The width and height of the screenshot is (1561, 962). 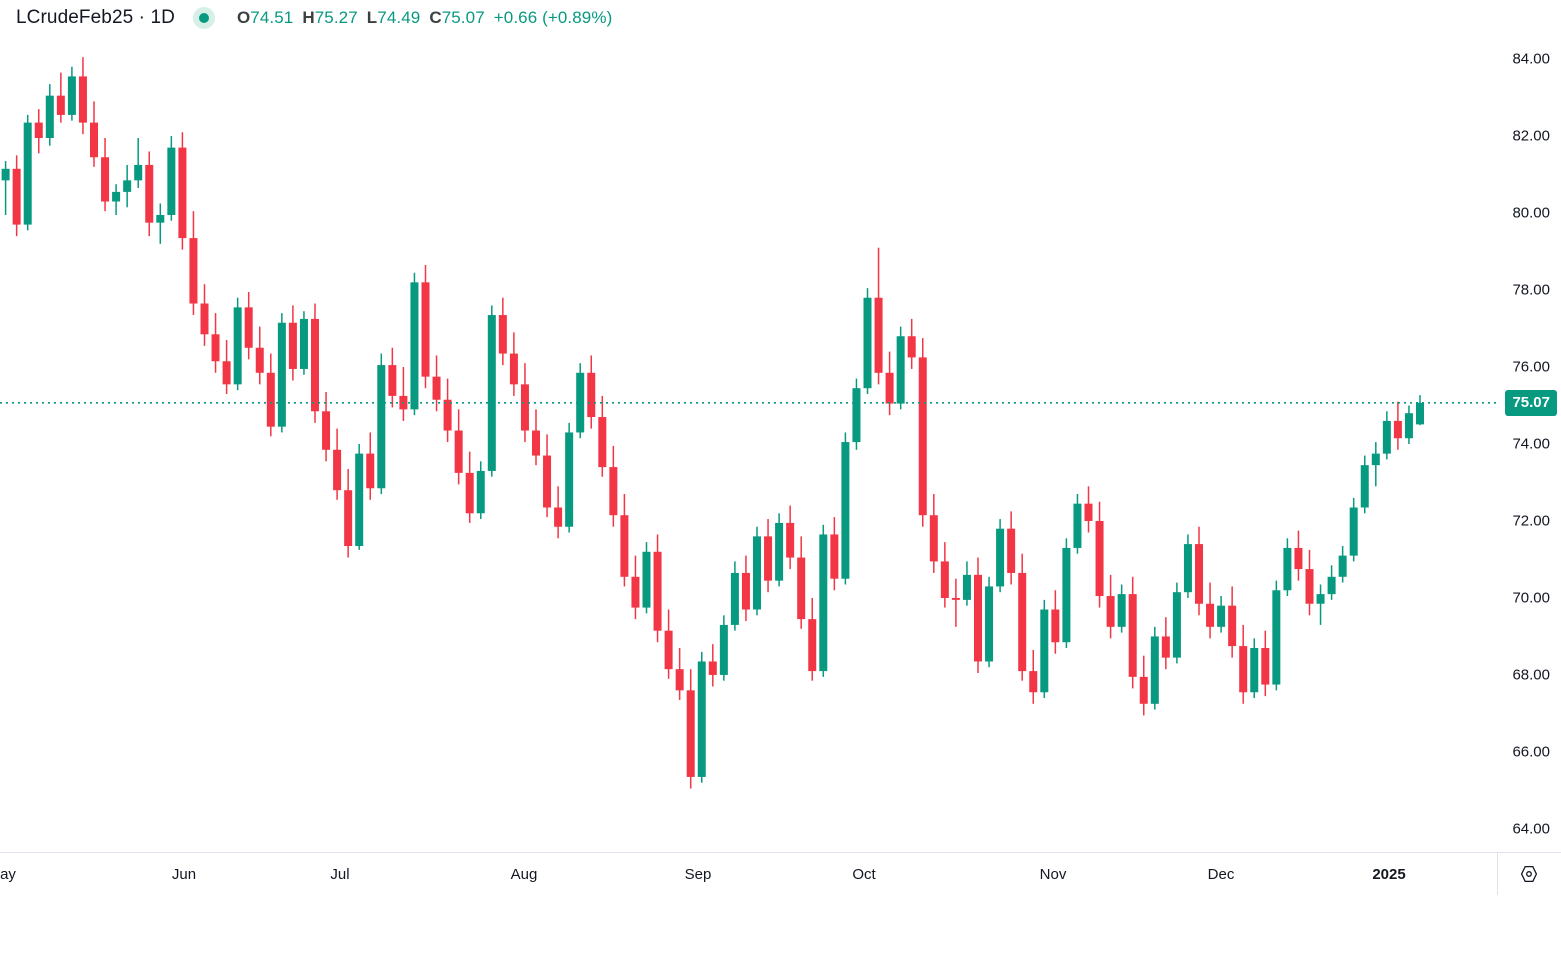 What do you see at coordinates (336, 17) in the screenshot?
I see `ohlc-high-value: 75.27` at bounding box center [336, 17].